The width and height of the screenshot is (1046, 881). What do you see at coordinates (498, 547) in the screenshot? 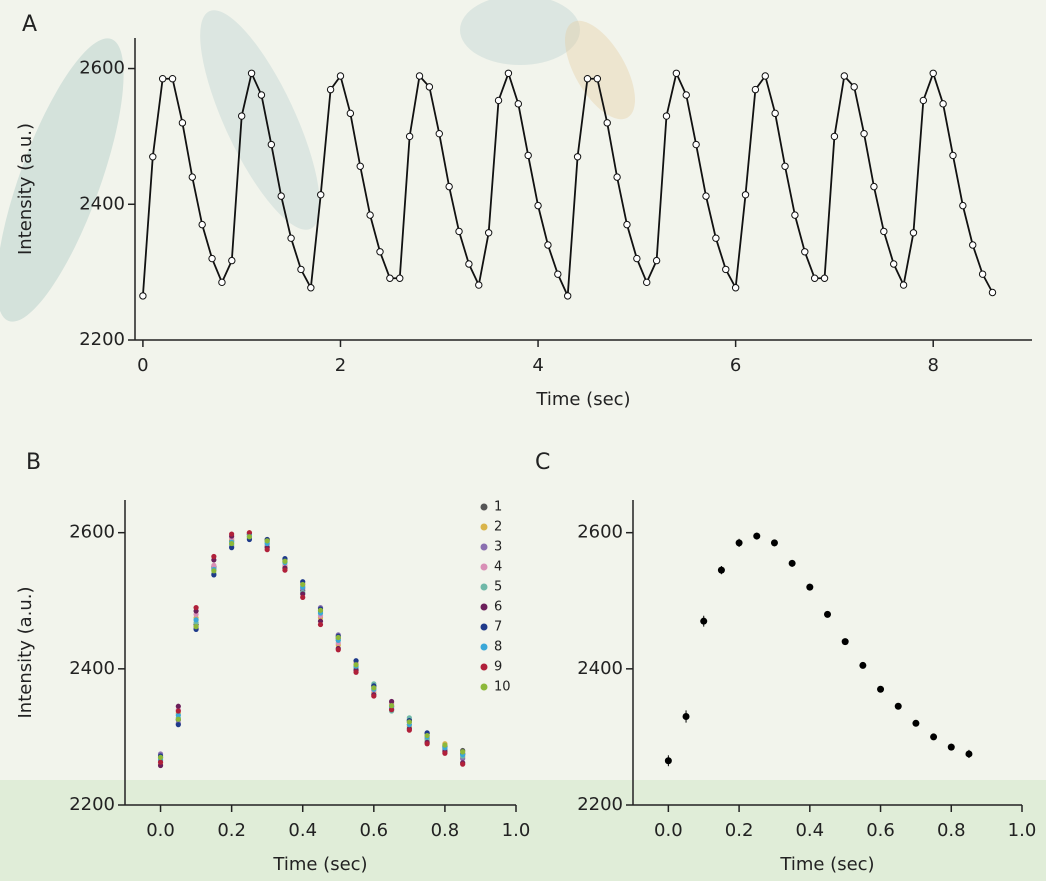
I see `legend-label: 3` at bounding box center [498, 547].